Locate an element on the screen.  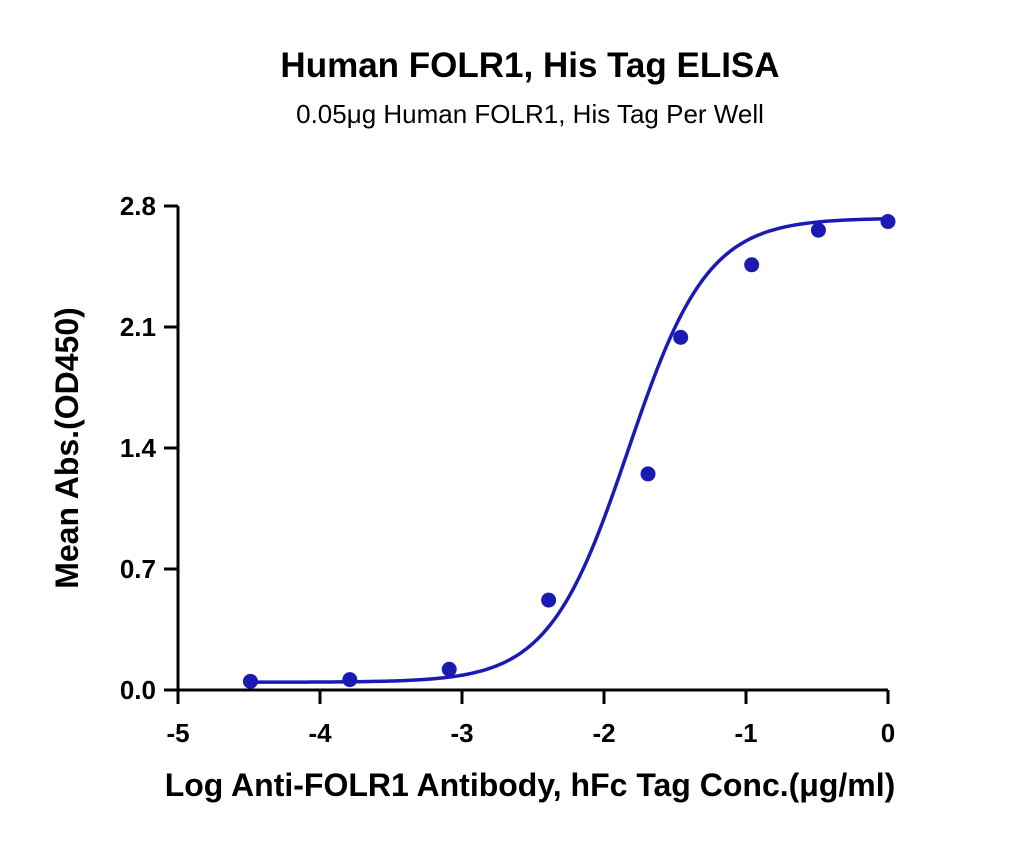
chart-subtitle: 0.05μg Human FOLR1, His Tag Per Well is located at coordinates (530, 114).